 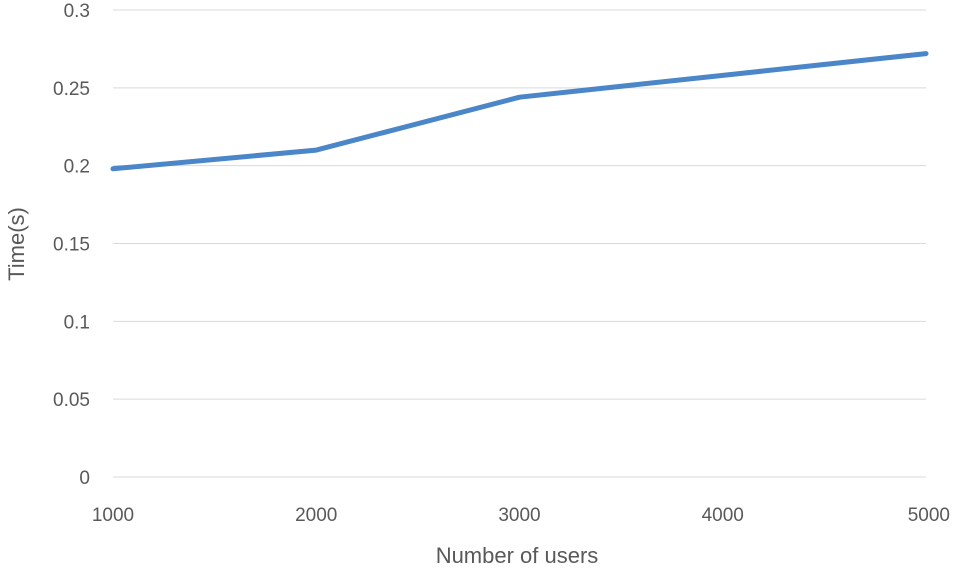 What do you see at coordinates (16, 244) in the screenshot?
I see `y-axis-title: Time(s)` at bounding box center [16, 244].